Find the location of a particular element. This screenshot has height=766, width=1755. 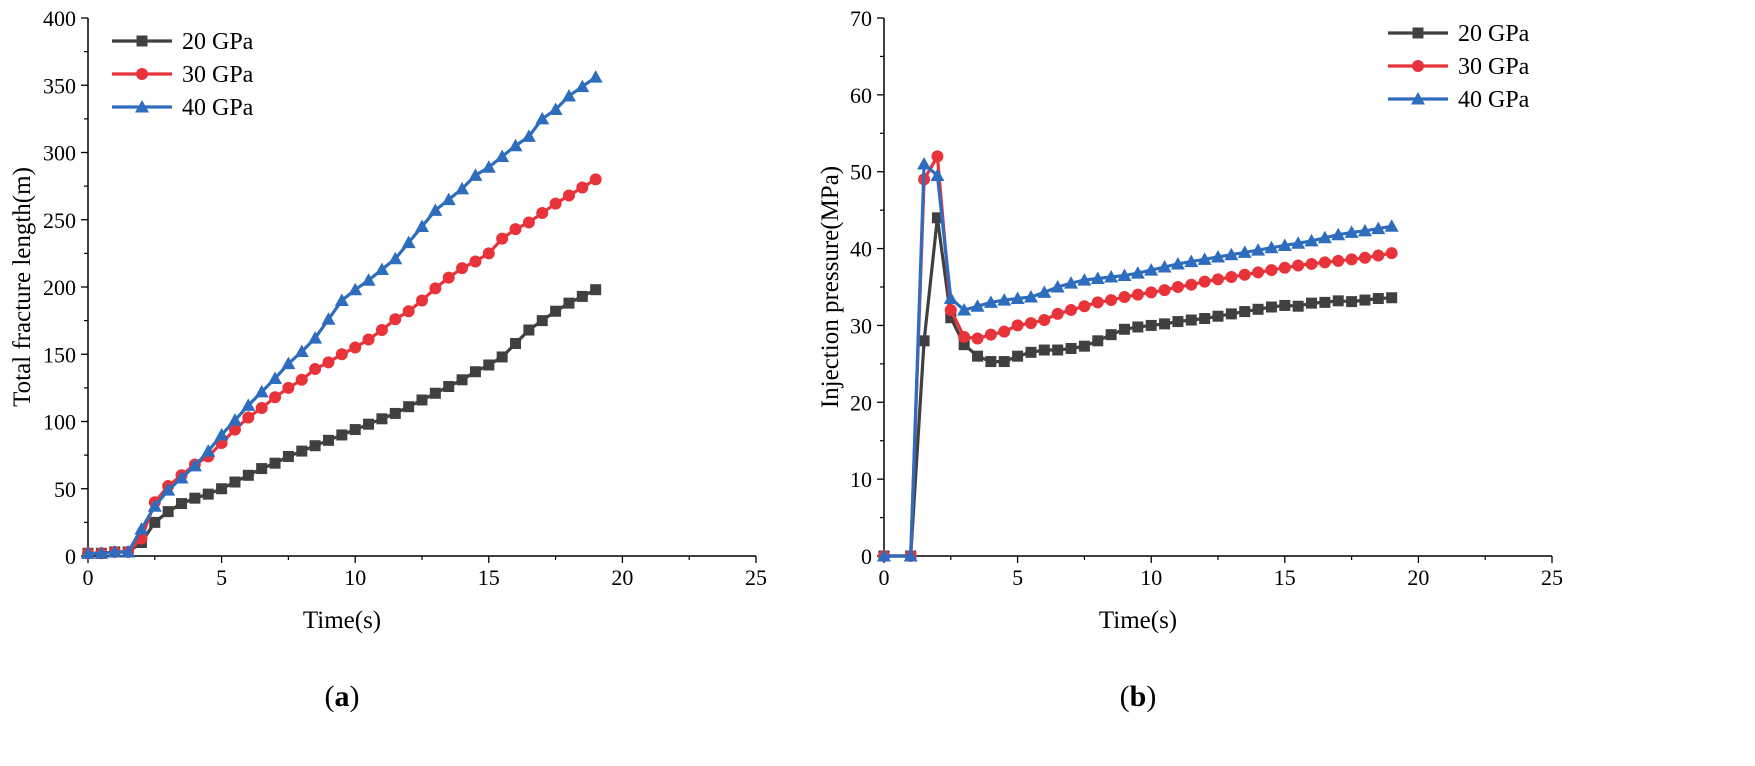

y-tick-label: 50 is located at coordinates (65, 489).